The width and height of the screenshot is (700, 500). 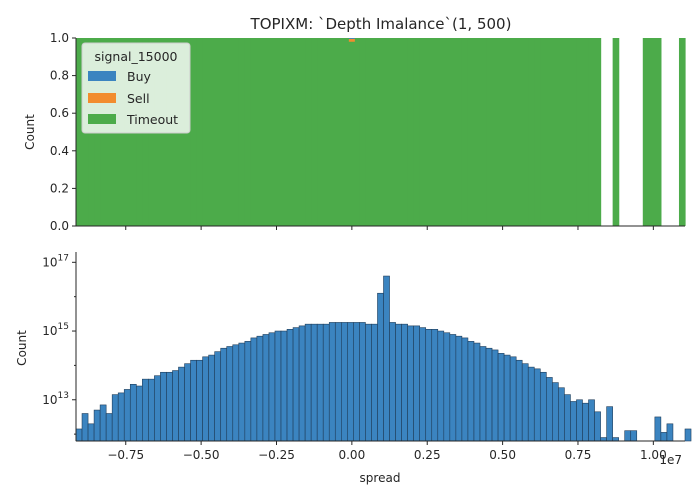 What do you see at coordinates (136, 88) in the screenshot?
I see `legend-box` at bounding box center [136, 88].